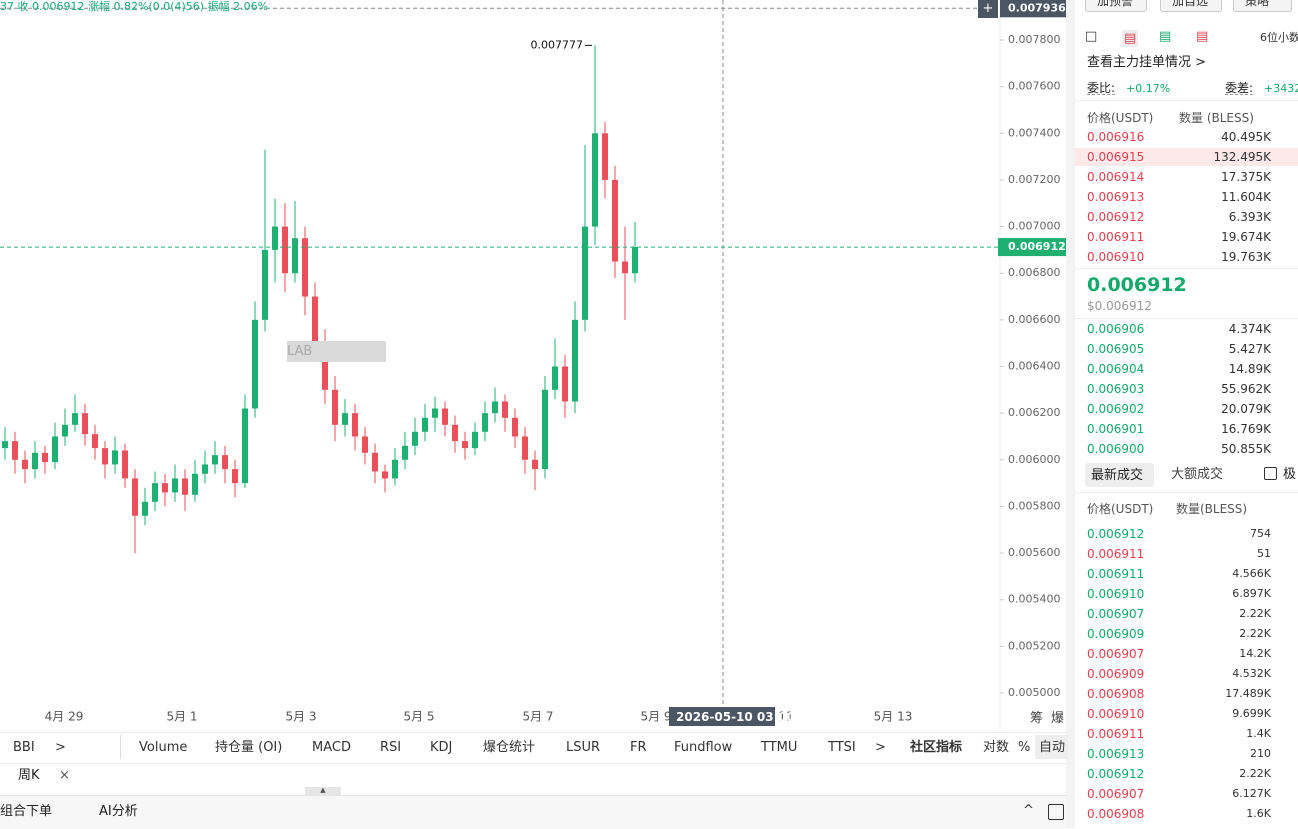 Image resolution: width=1298 pixels, height=829 pixels. I want to click on last-price-usd: $0.006912, so click(1119, 306).